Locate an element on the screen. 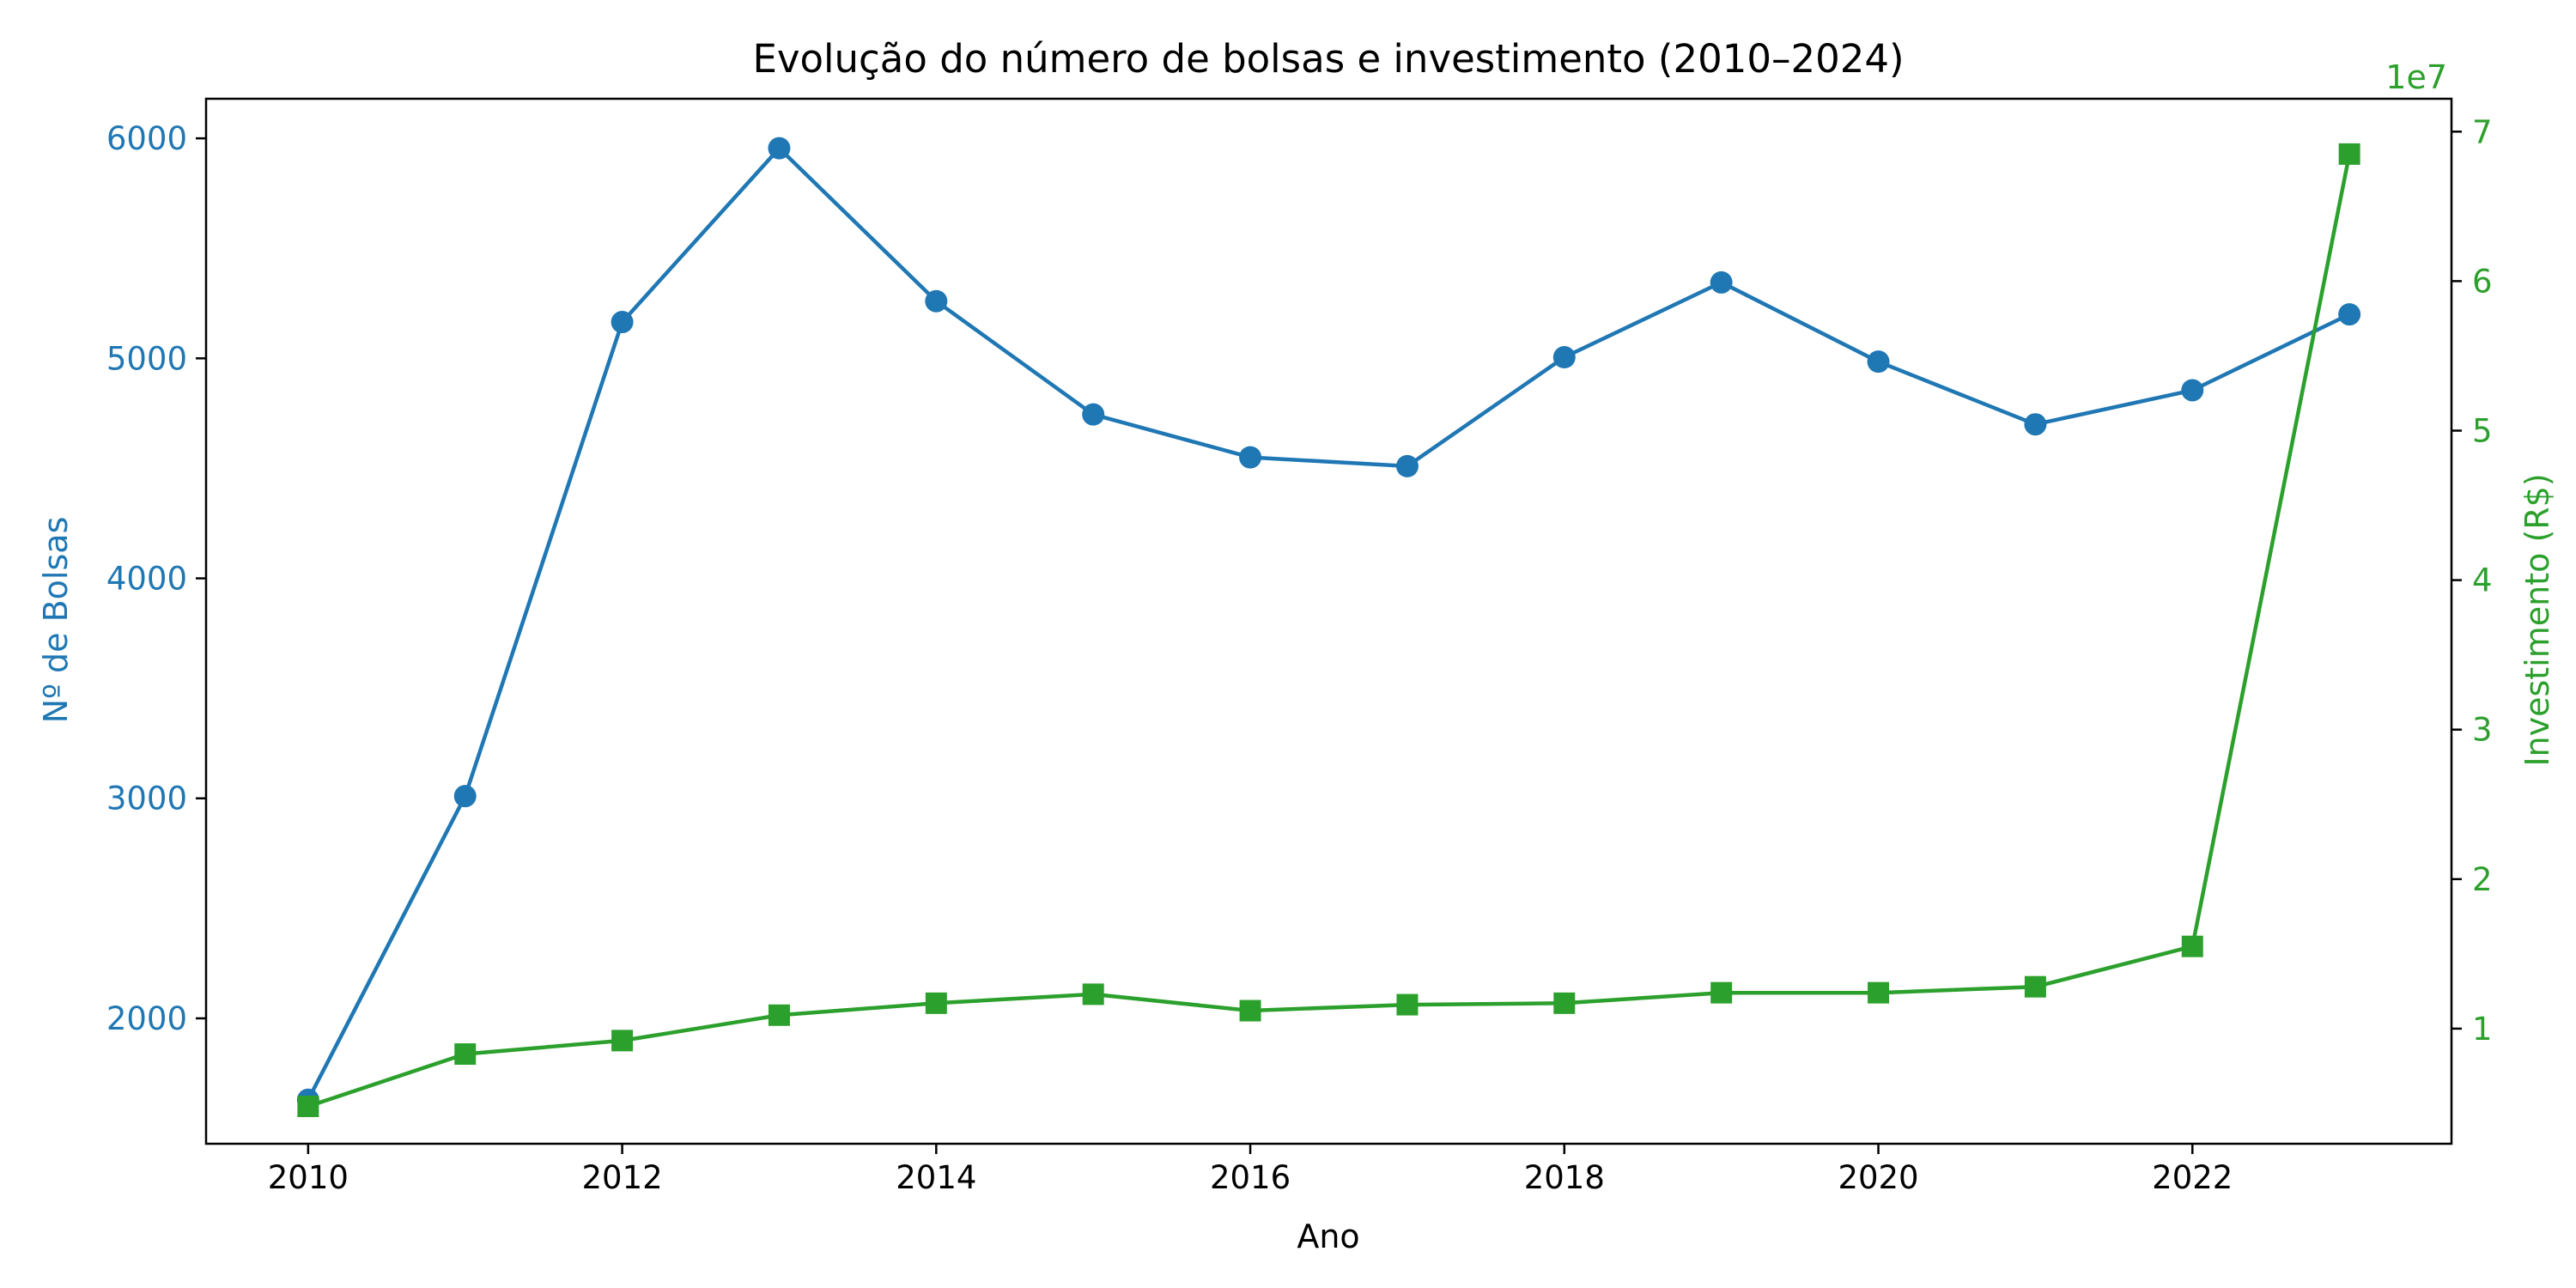 The height and width of the screenshot is (1288, 2576). x-tick-label: 2014 is located at coordinates (936, 1177).